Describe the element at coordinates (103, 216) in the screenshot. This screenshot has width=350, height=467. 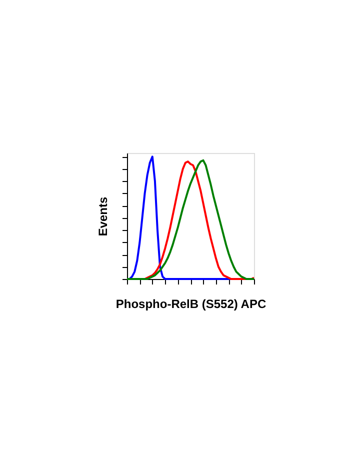
I see `y-axis-title: Events` at that location.